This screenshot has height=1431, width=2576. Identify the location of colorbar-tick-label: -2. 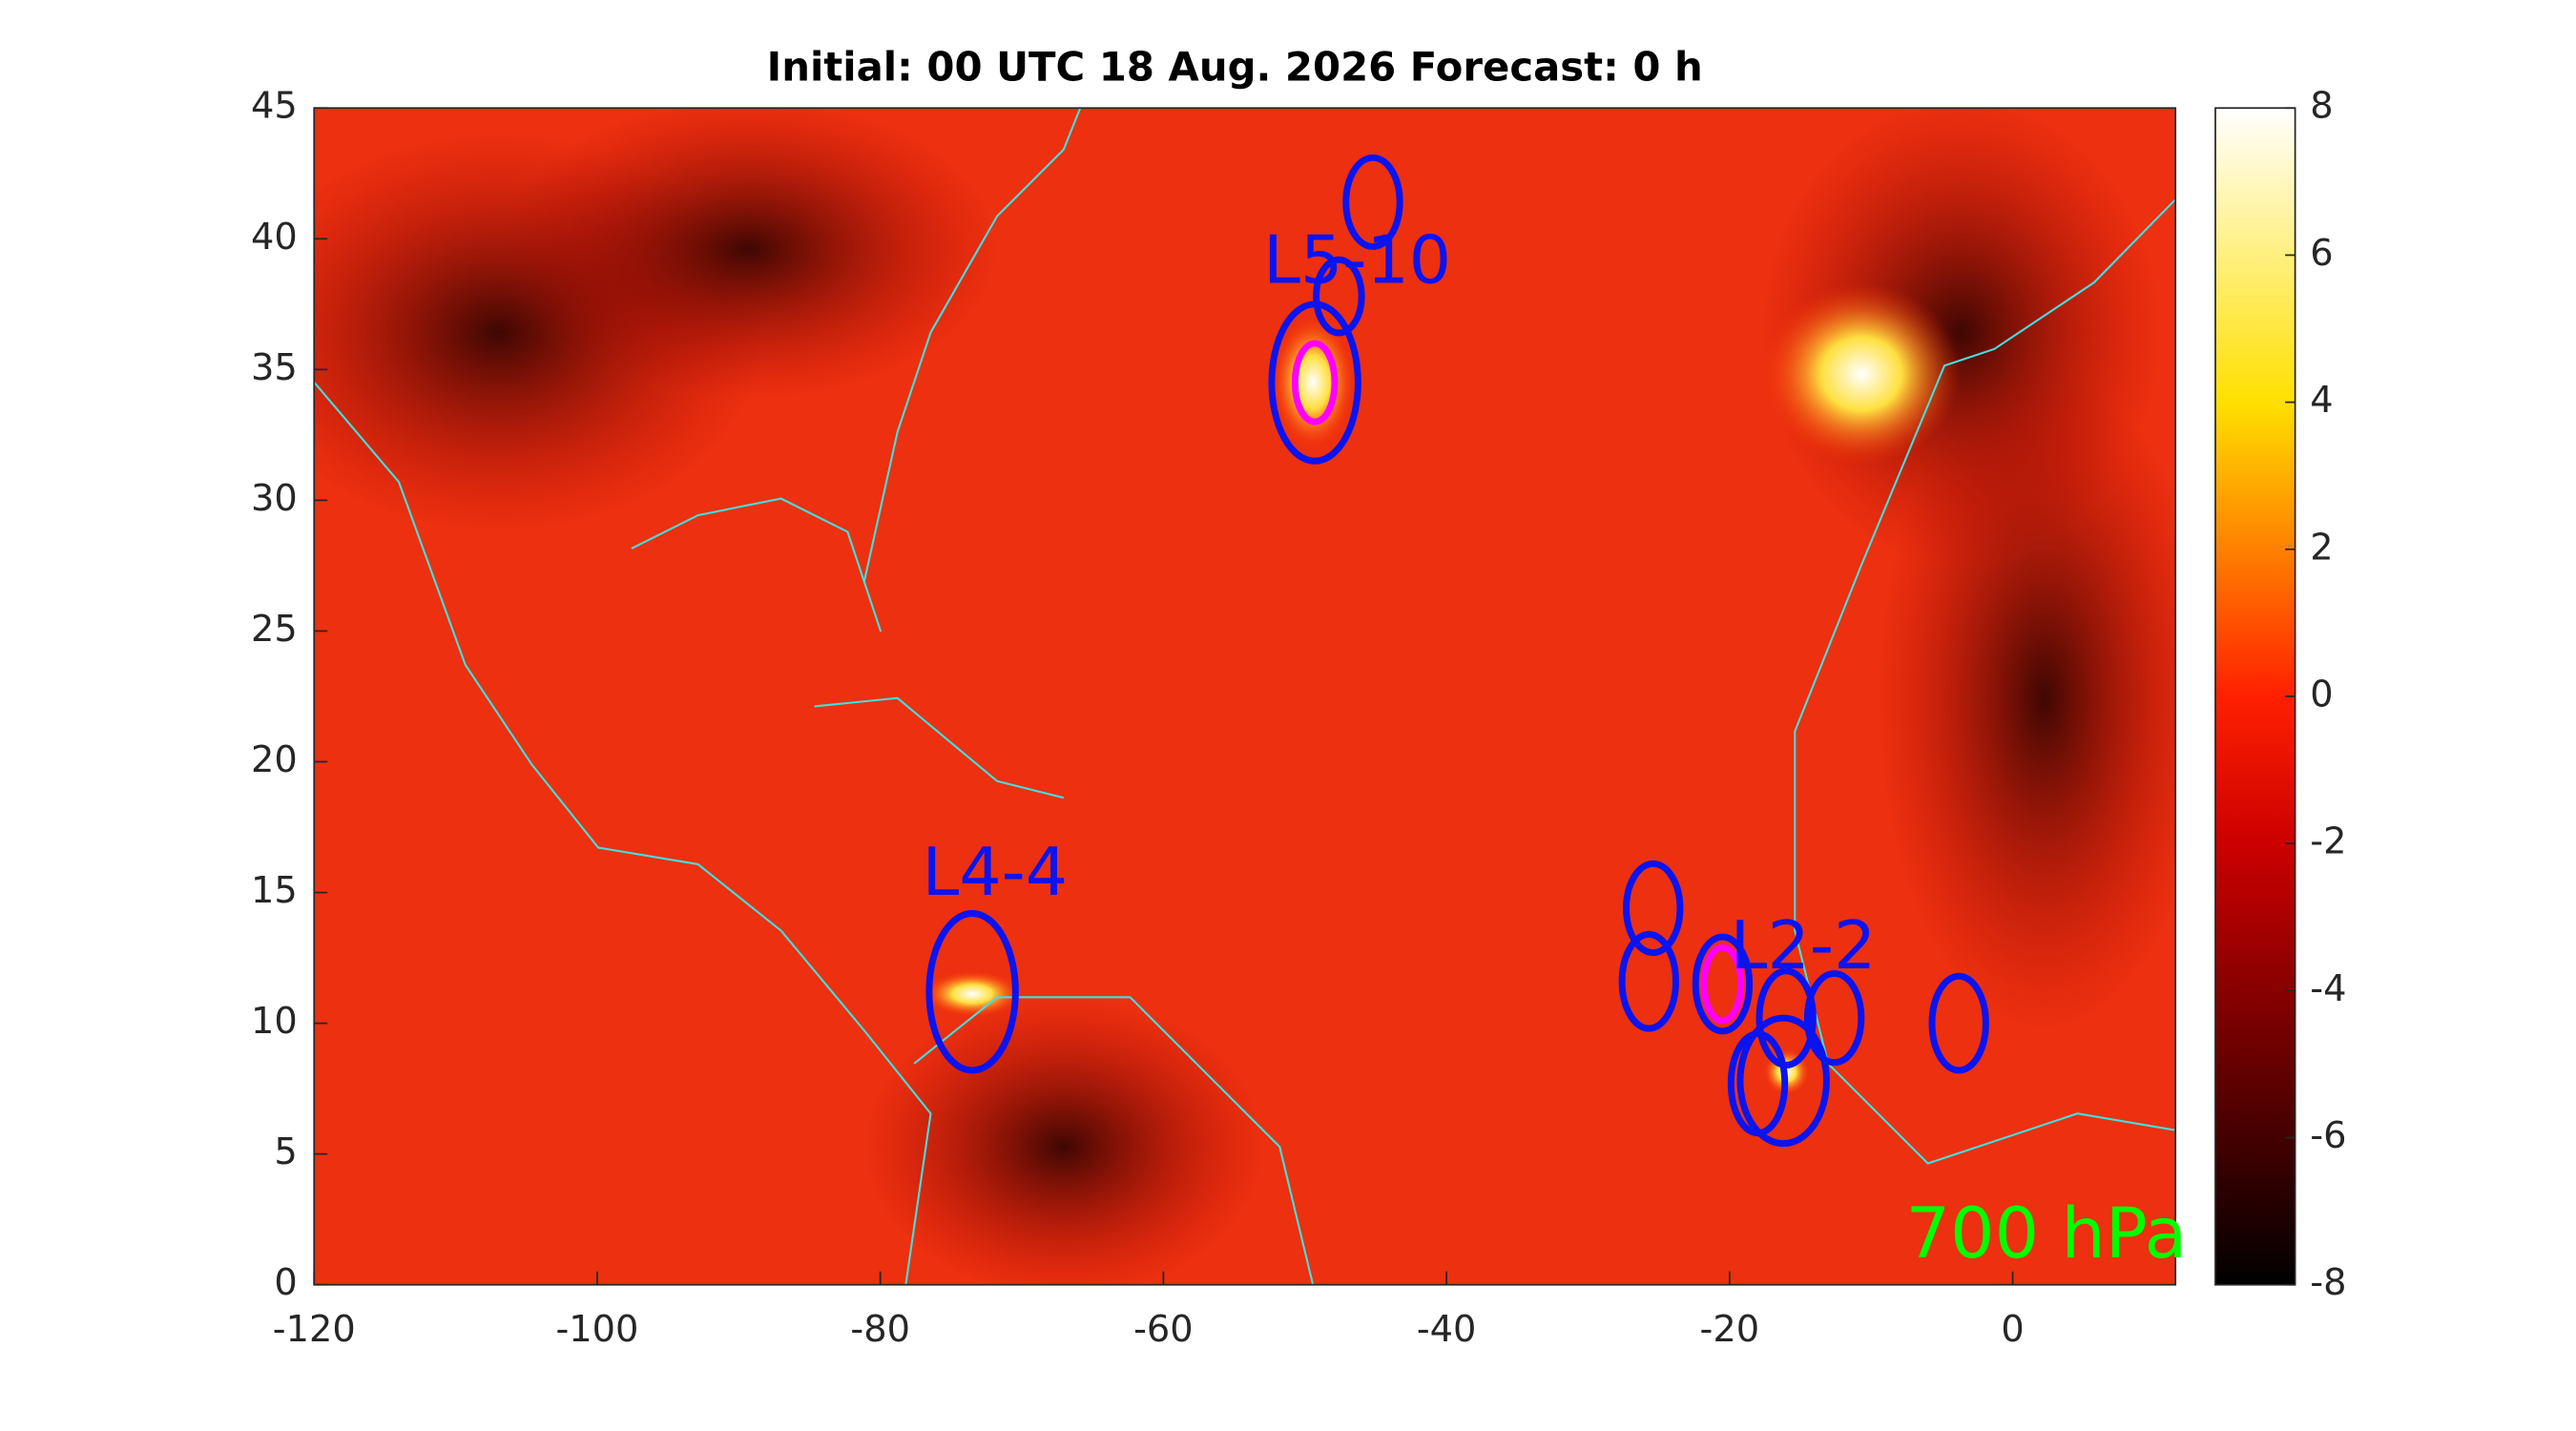
(2328, 841).